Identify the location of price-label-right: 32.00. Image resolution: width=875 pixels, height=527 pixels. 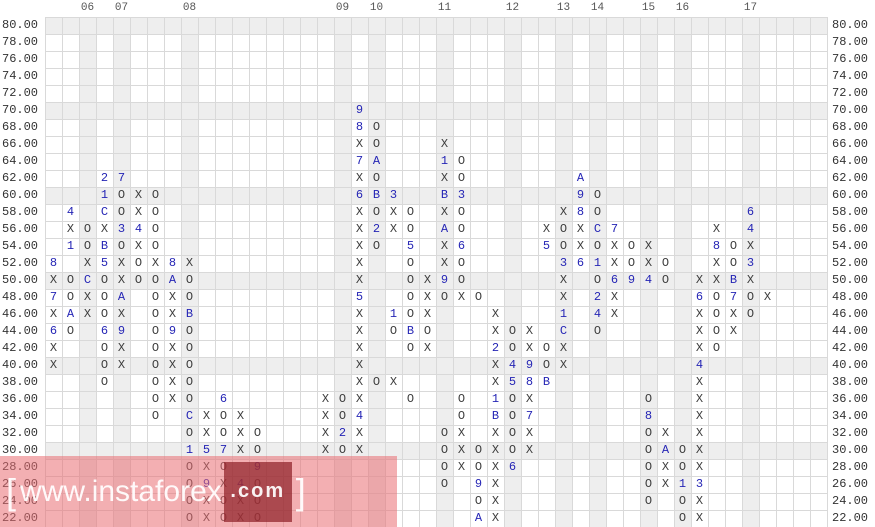
(850, 433).